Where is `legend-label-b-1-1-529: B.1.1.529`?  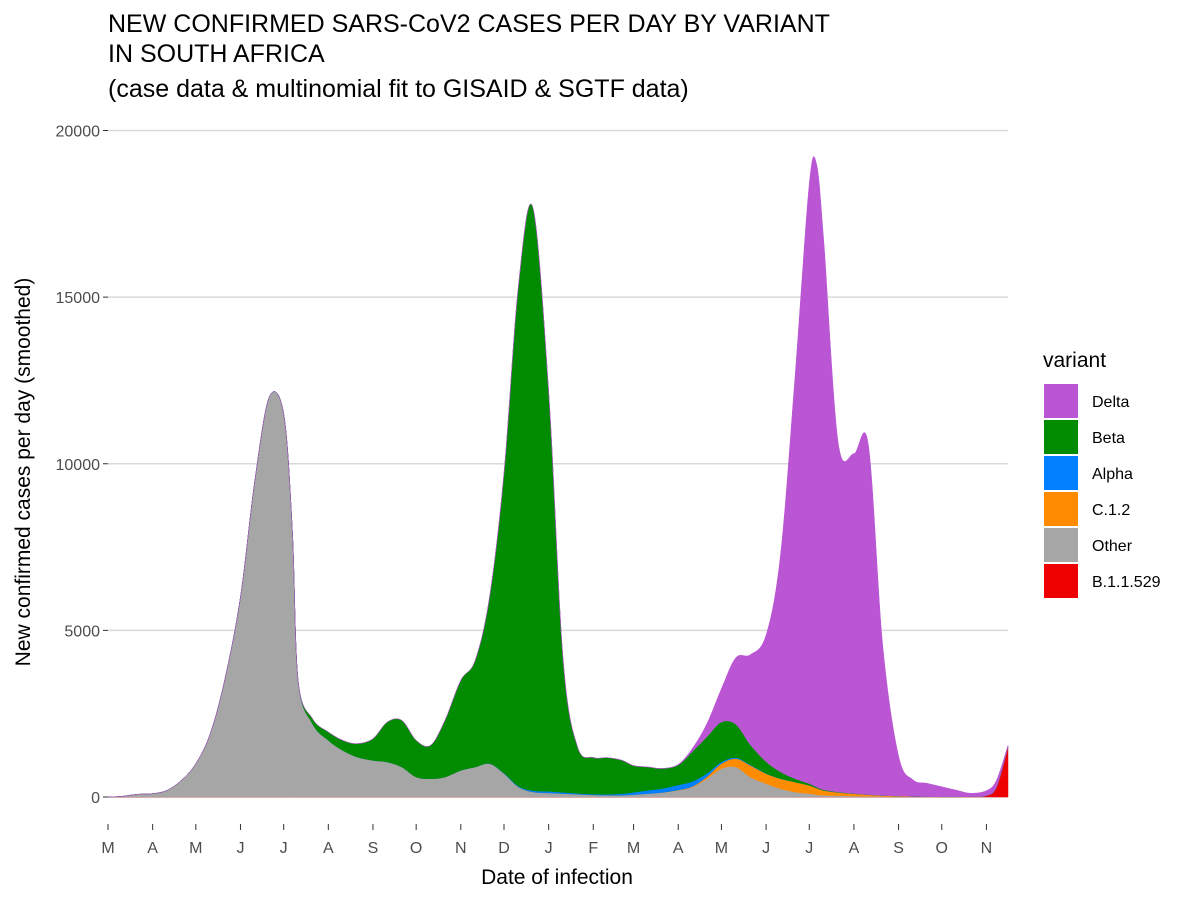 legend-label-b-1-1-529: B.1.1.529 is located at coordinates (1126, 582).